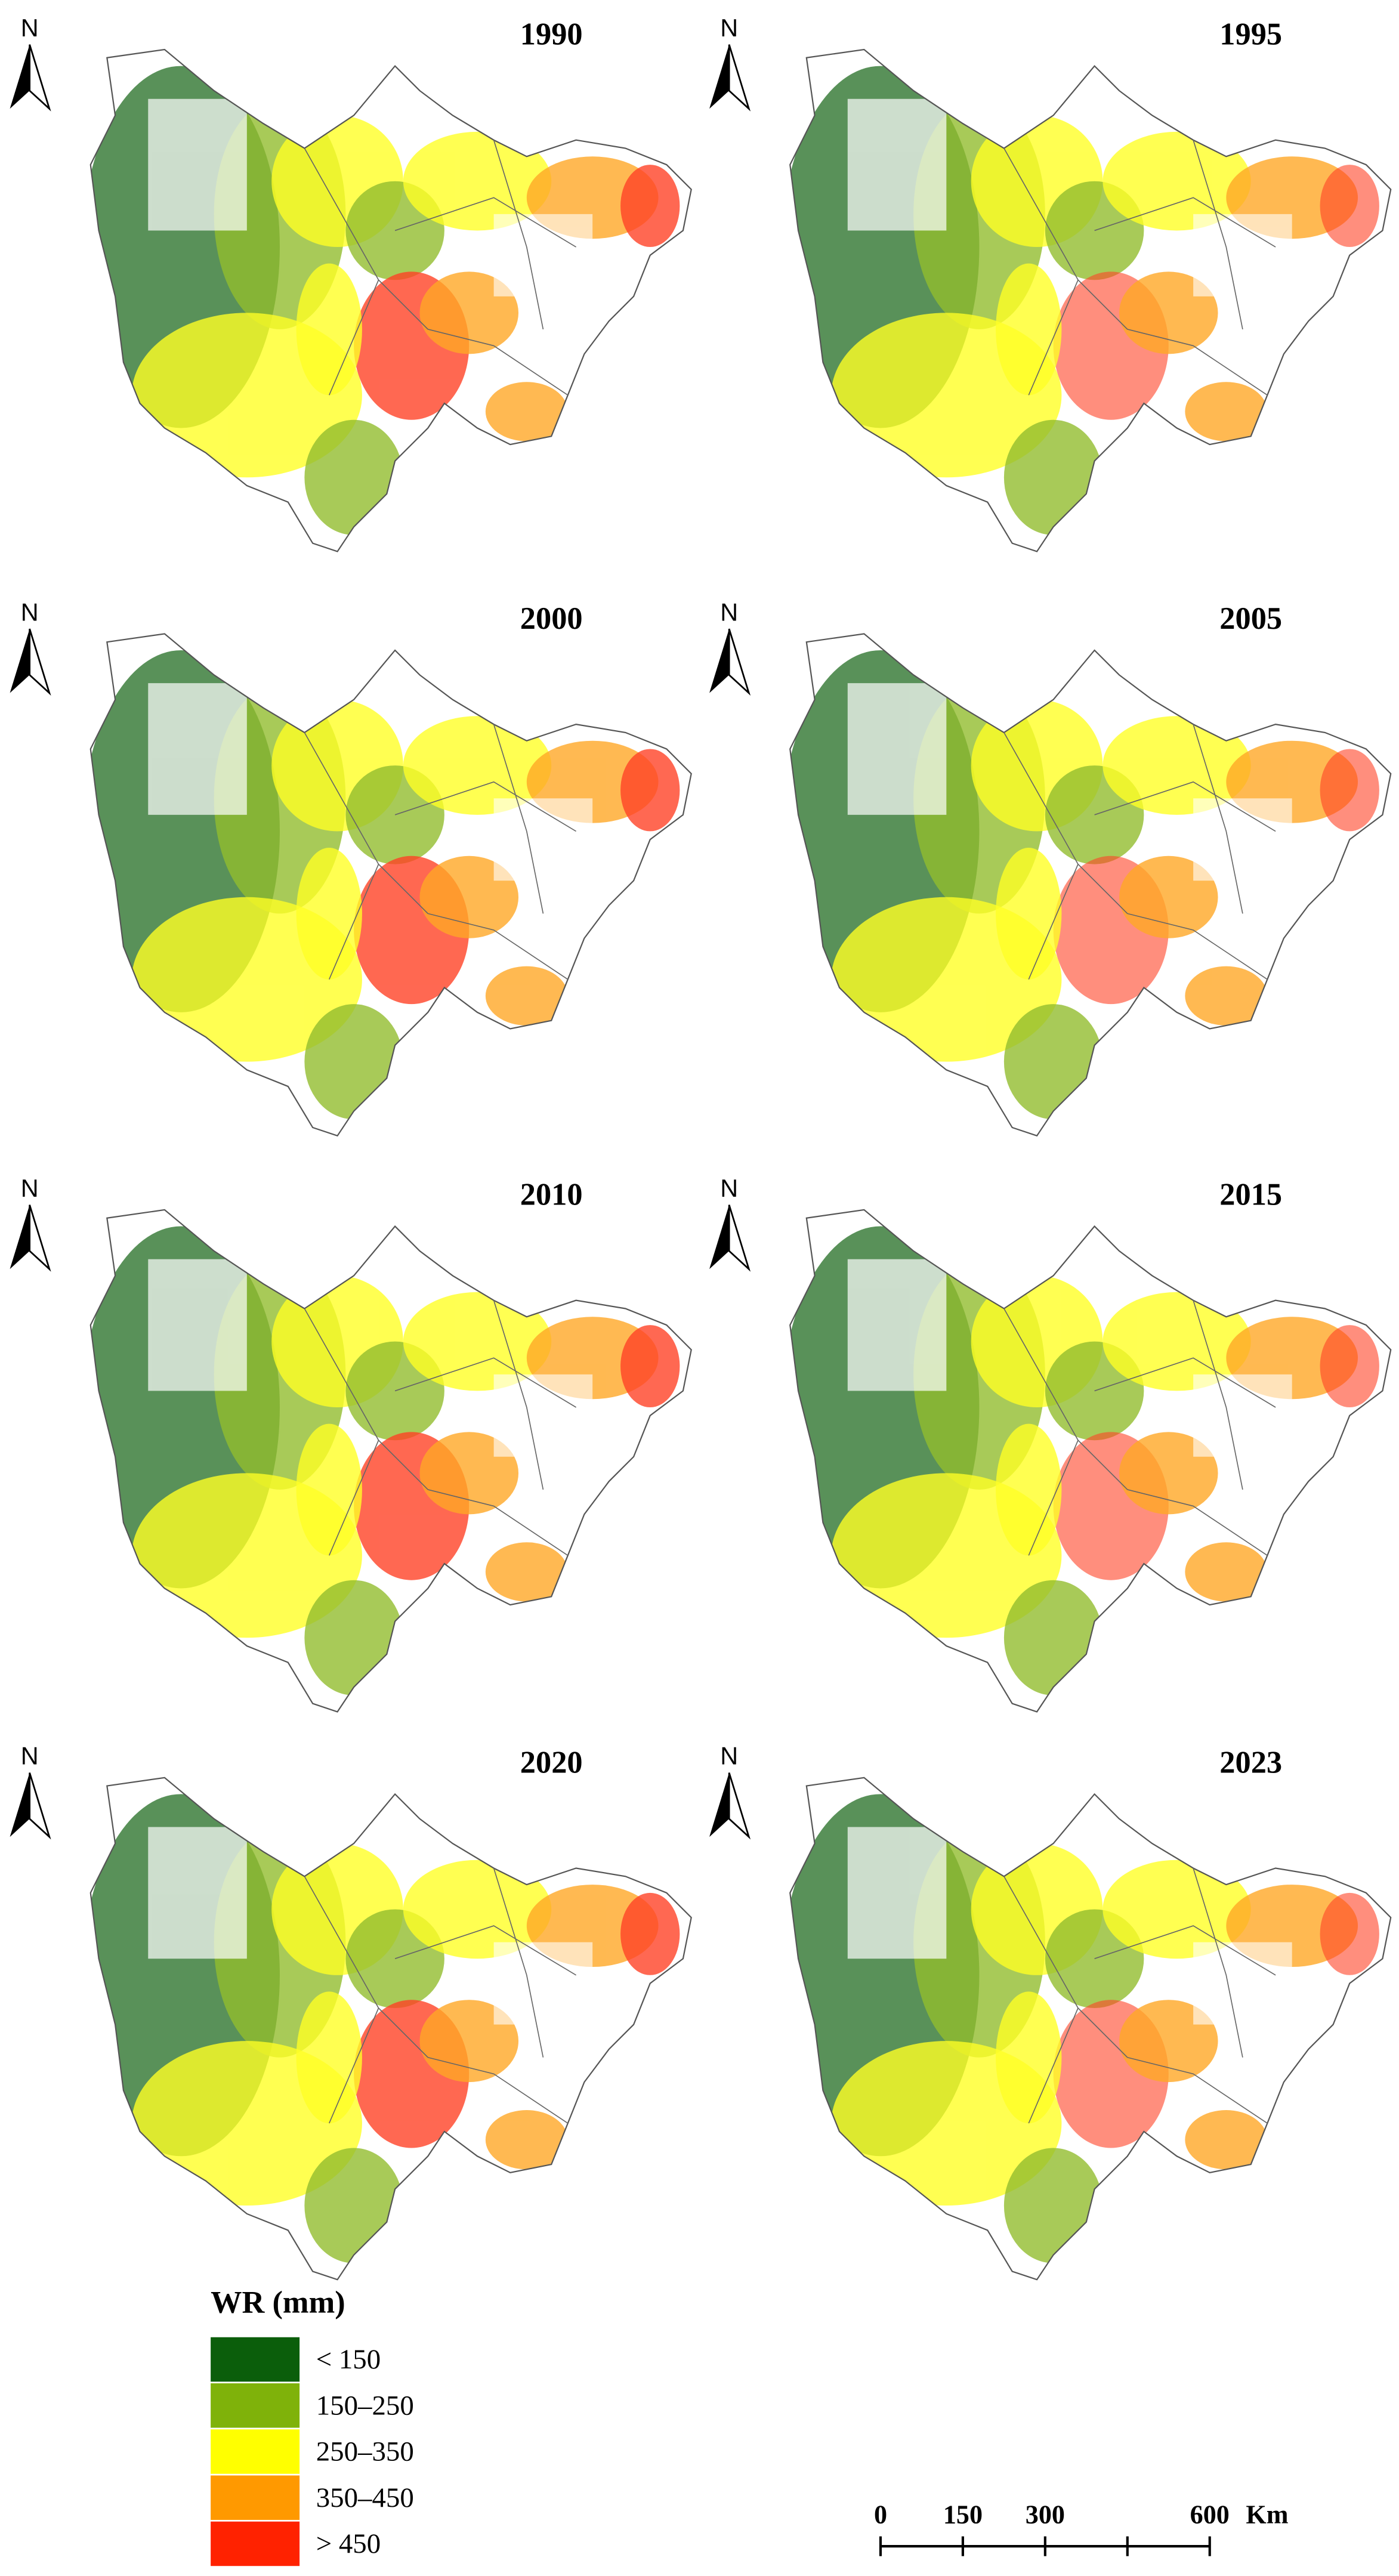 The image size is (1399, 2576). Describe the element at coordinates (551, 618) in the screenshot. I see `panel-title: 2000` at that location.